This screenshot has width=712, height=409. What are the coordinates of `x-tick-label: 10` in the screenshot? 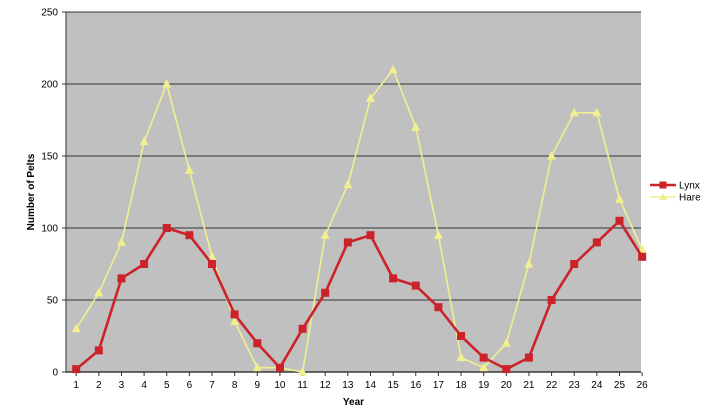 It's located at (280, 385).